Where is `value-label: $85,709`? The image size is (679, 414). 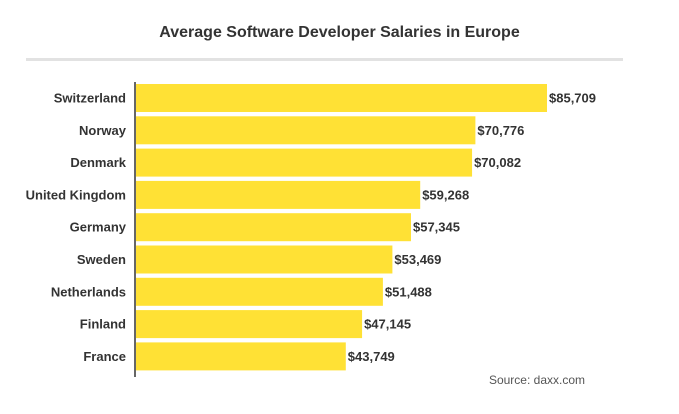 value-label: $85,709 is located at coordinates (572, 98).